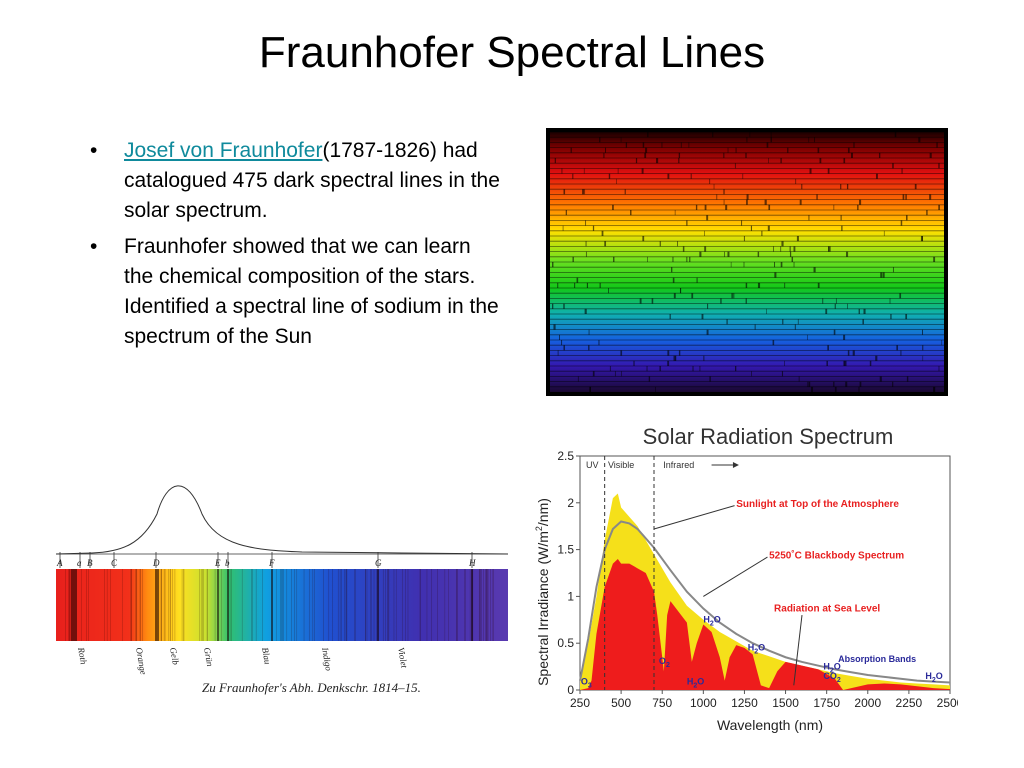 The width and height of the screenshot is (1024, 768). Describe the element at coordinates (703, 703) in the screenshot. I see `x-tick-label: 1000` at that location.